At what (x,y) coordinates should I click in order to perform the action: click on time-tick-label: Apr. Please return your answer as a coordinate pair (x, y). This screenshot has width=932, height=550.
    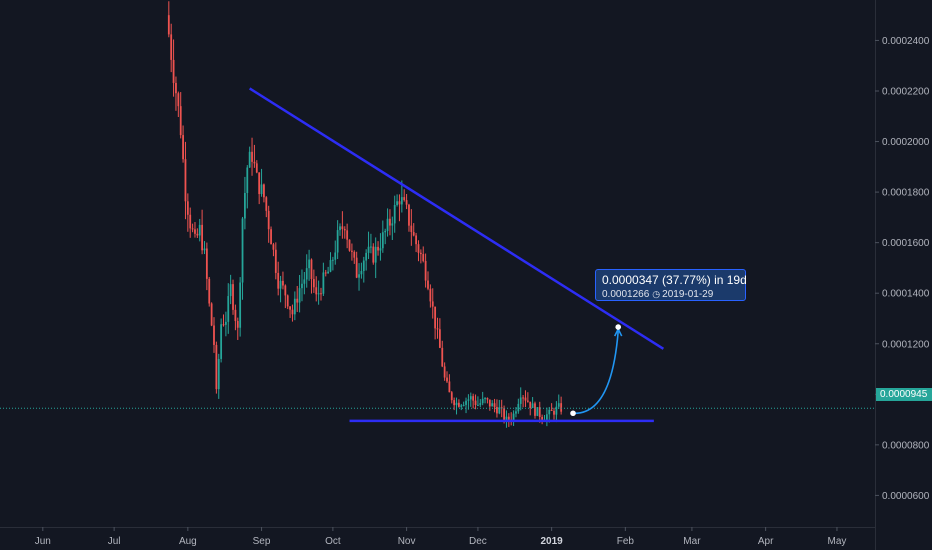
    Looking at the image, I should click on (766, 541).